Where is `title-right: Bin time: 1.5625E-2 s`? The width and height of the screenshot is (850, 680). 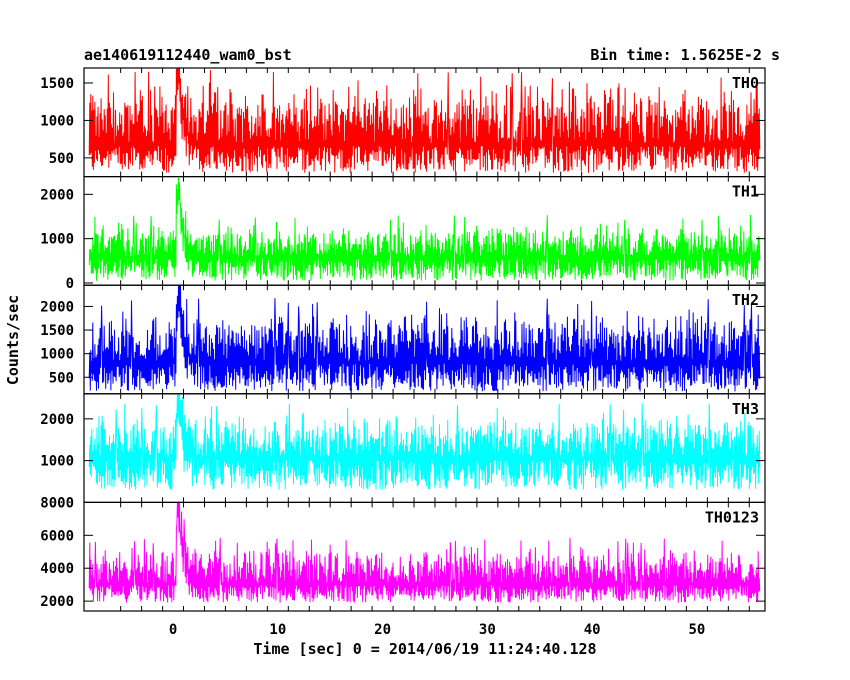
title-right: Bin time: 1.5625E-2 s is located at coordinates (685, 55).